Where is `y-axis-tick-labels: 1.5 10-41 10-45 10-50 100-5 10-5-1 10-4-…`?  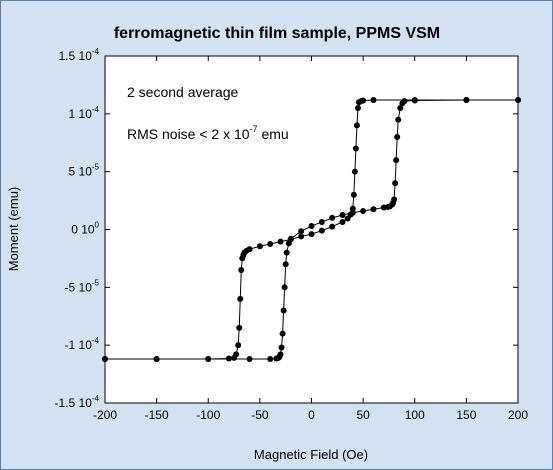 y-axis-tick-labels: 1.5 10-41 10-45 10-50 100-5 10-5-1 10-4-… is located at coordinates (77, 228).